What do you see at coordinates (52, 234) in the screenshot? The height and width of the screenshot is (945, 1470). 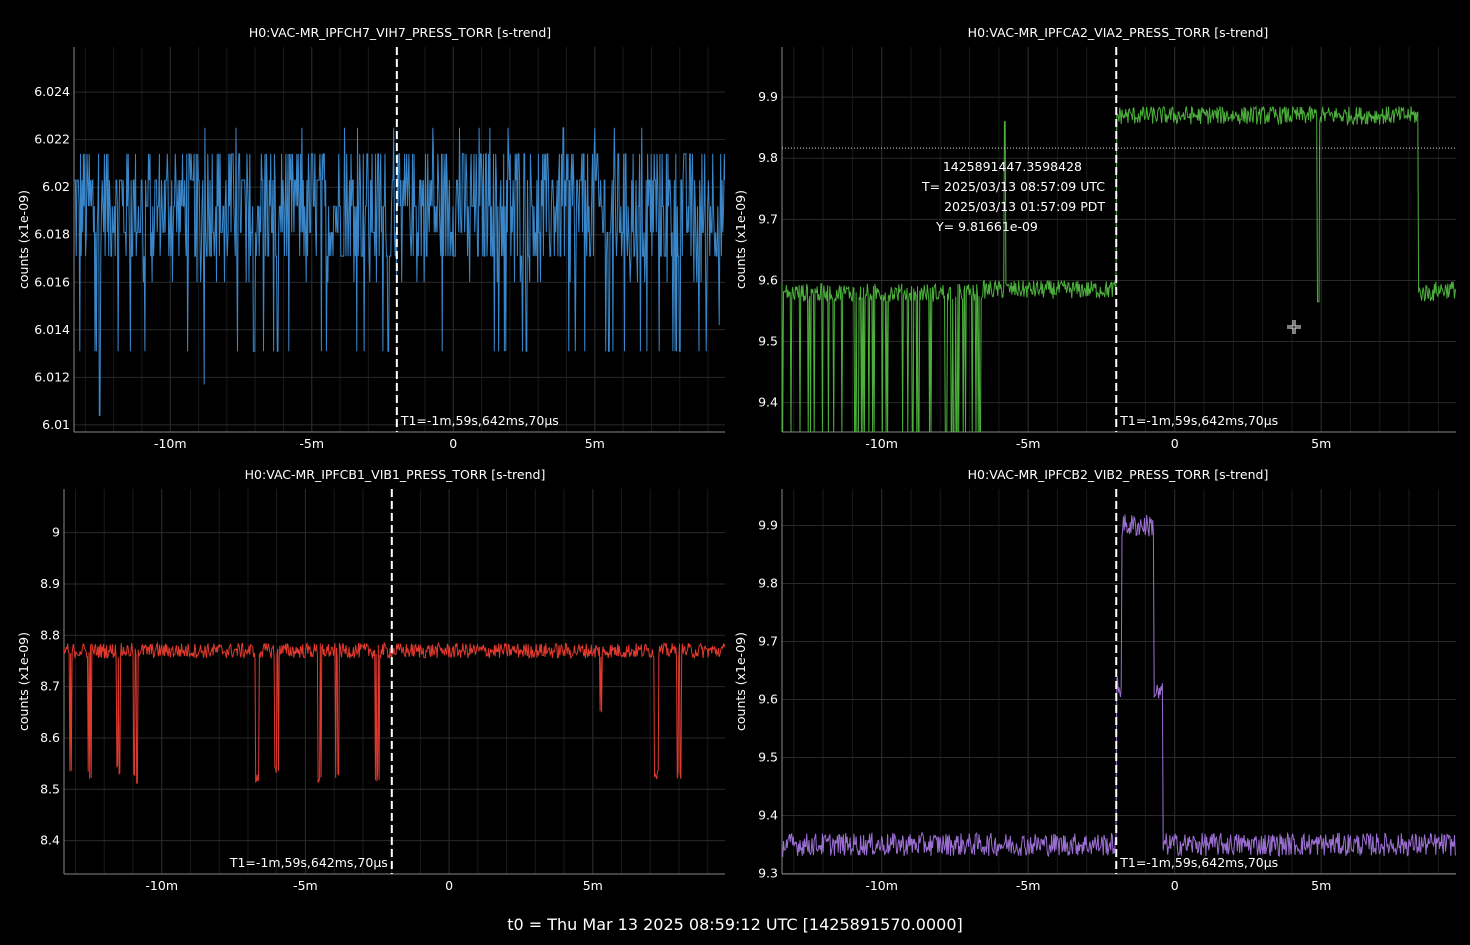 I see `y-tick-label: 6.018` at bounding box center [52, 234].